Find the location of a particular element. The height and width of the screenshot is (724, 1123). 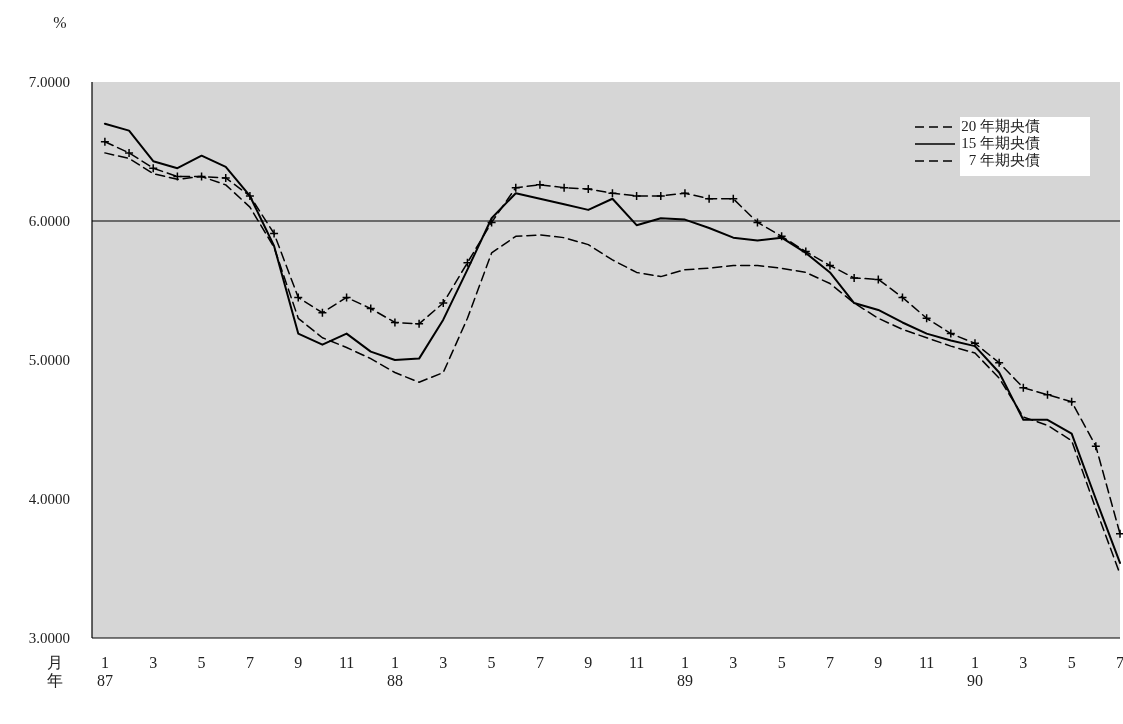

y-axis-title: % is located at coordinates (60, 22).